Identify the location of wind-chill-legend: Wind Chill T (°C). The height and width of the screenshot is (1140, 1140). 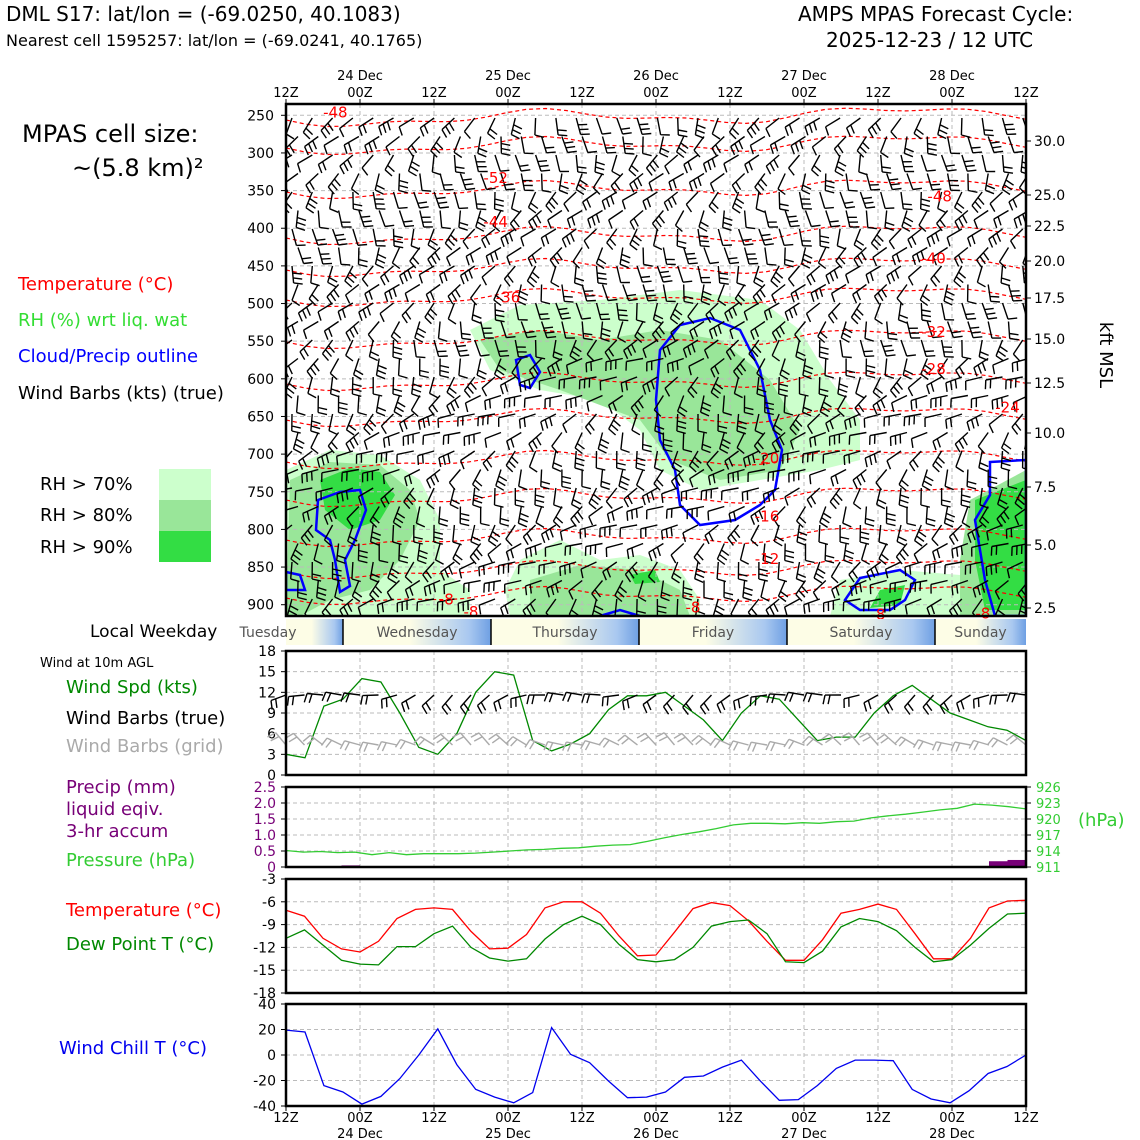
(133, 1048).